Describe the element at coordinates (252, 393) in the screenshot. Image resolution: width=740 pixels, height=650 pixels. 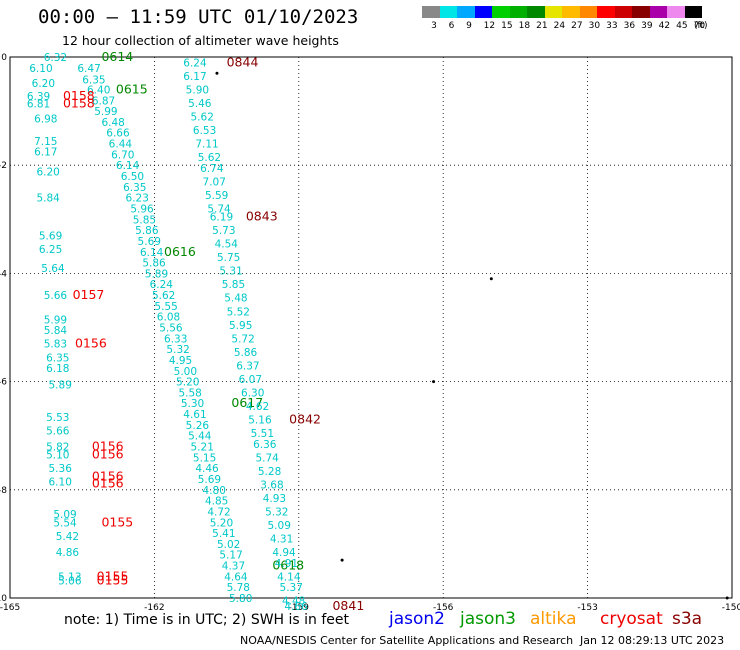
I see `wave-height-value: 6.30` at that location.